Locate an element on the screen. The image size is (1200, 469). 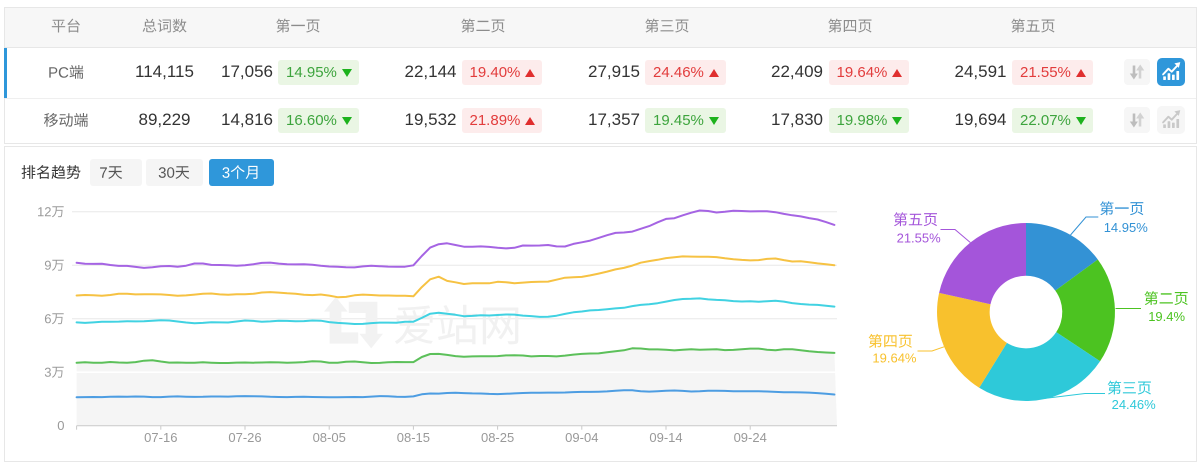
svg-text: 08-15 is located at coordinates (413, 437).